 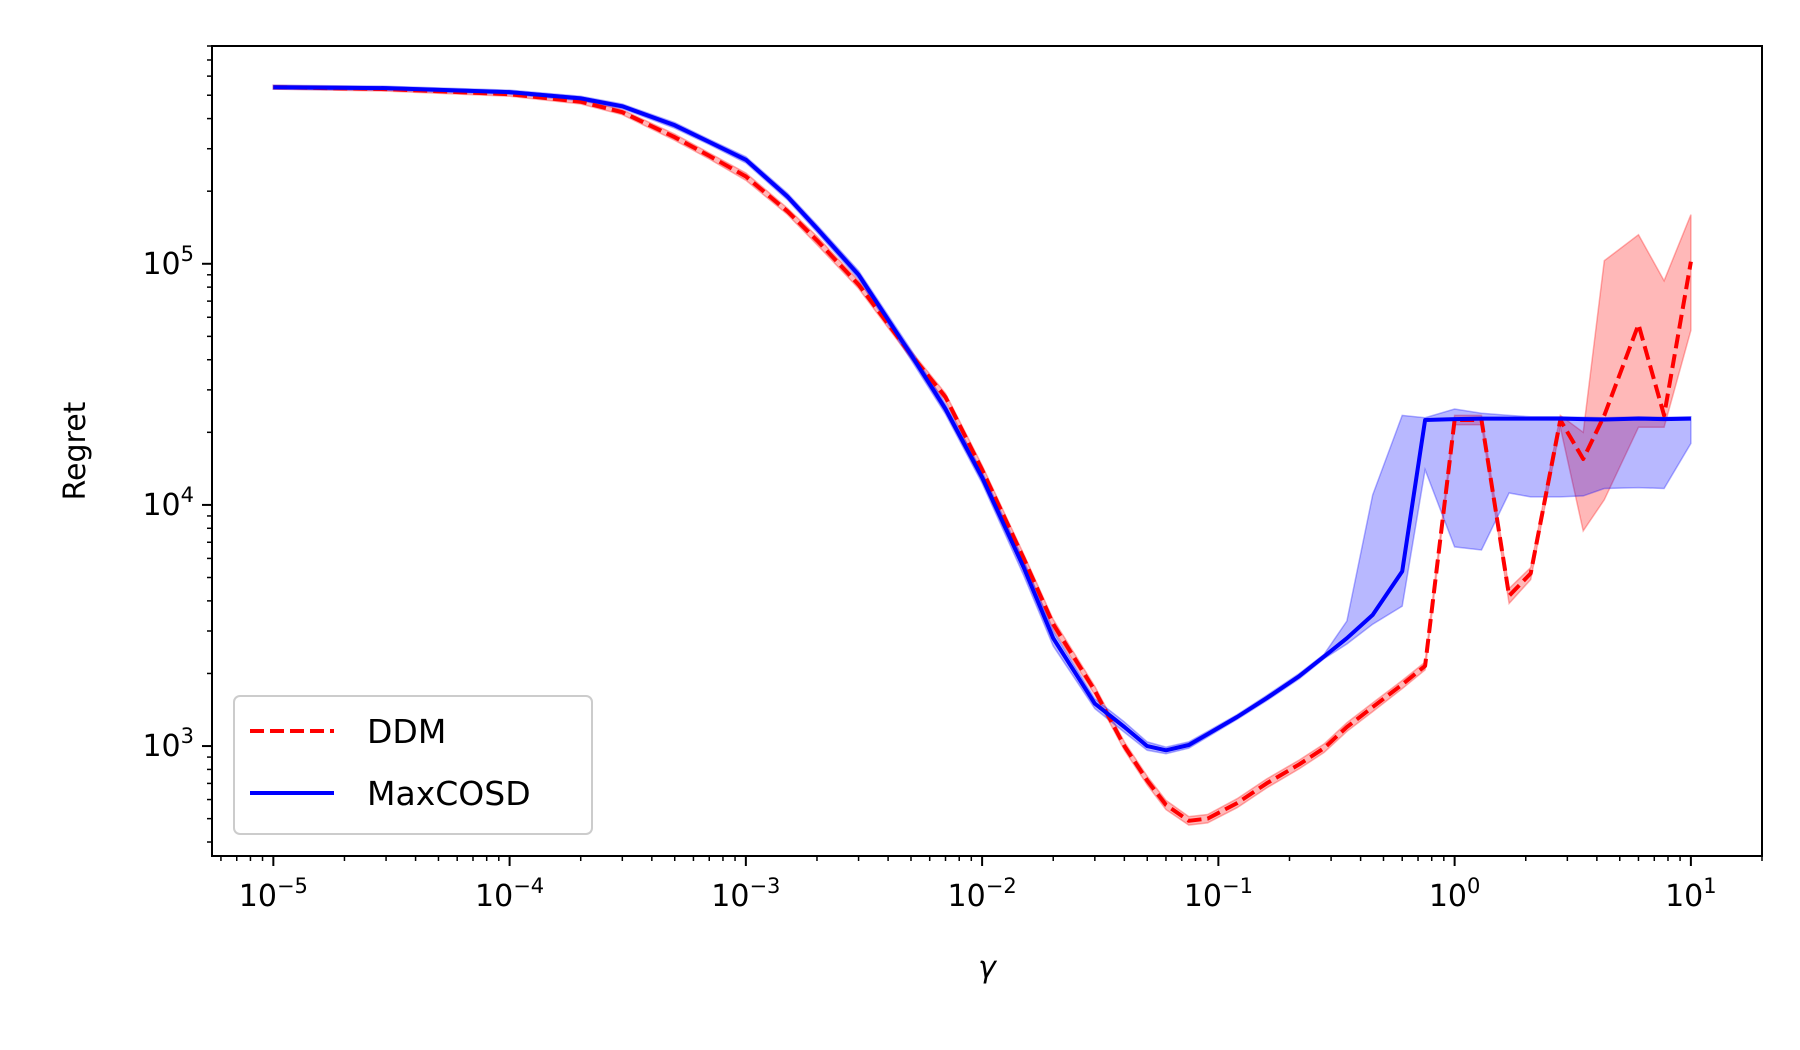 What do you see at coordinates (273, 894) in the screenshot?
I see `x-tick-label: 10⁻⁵` at bounding box center [273, 894].